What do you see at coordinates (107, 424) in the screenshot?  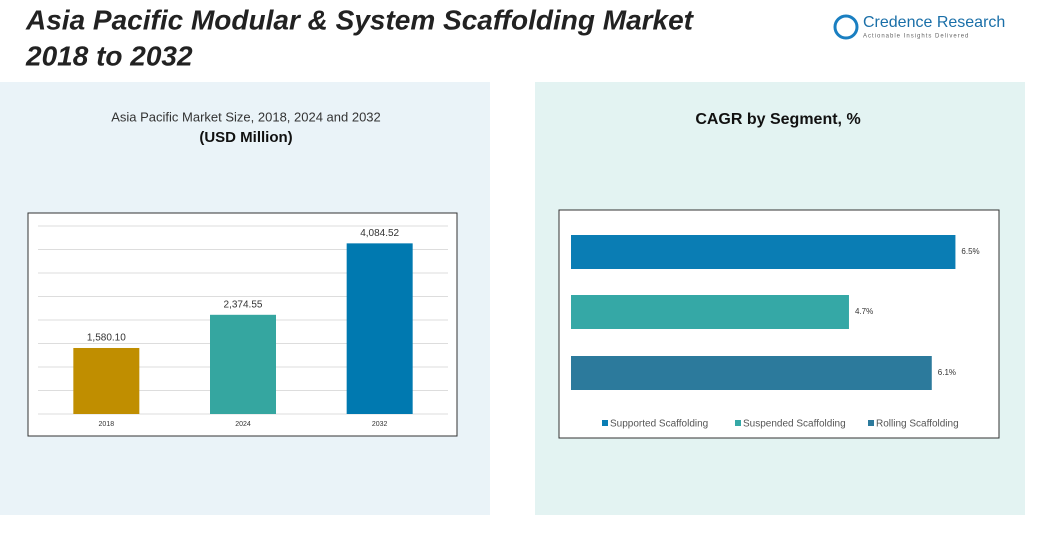 I see `x-tick-label: 2018` at bounding box center [107, 424].